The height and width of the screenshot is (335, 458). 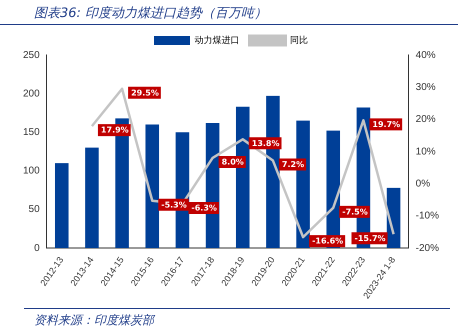 What do you see at coordinates (426, 55) in the screenshot?
I see `y2-tick-label: 40%` at bounding box center [426, 55].